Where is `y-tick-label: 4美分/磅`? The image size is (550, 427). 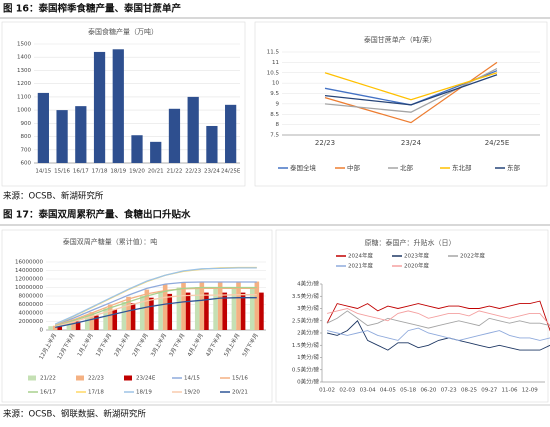
y-tick-label: 4美分/磅 is located at coordinates (308, 284).